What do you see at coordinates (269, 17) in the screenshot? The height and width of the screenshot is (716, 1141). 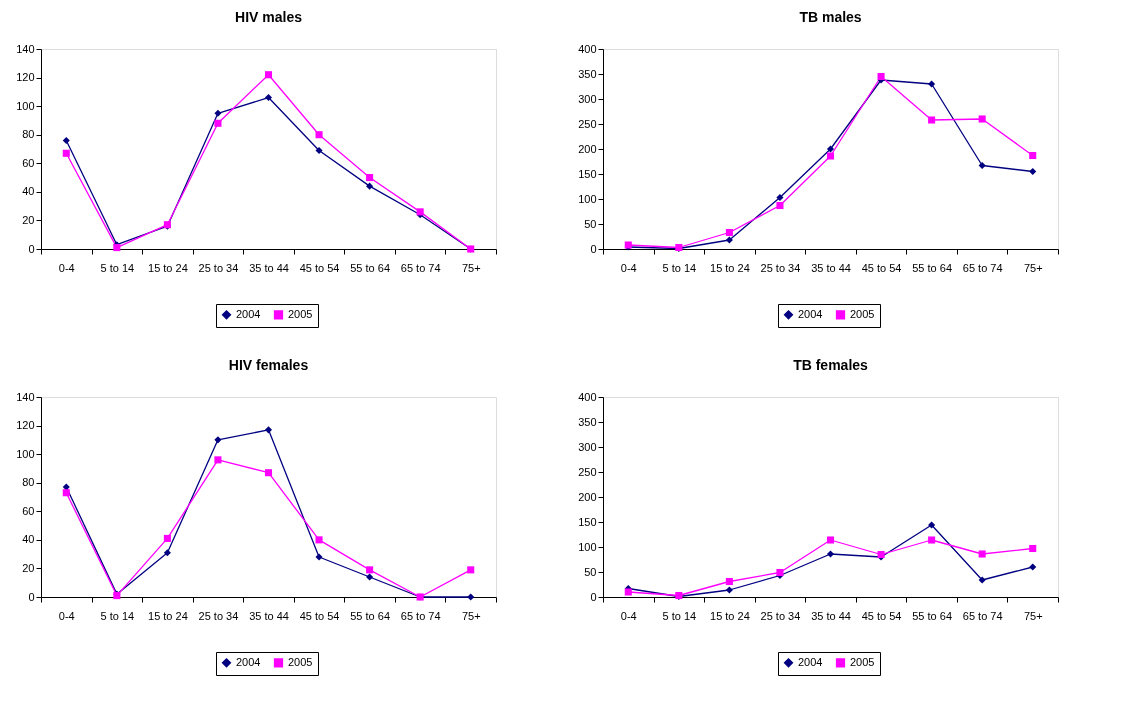 I see `chart-title: HIV males` at bounding box center [269, 17].